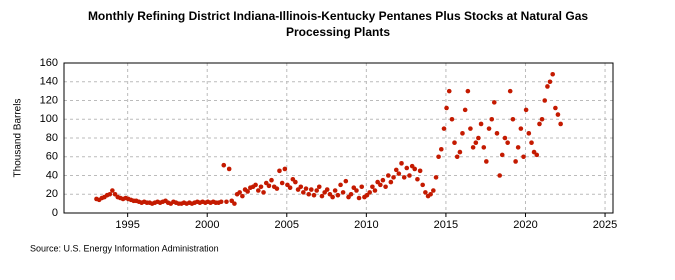  What do you see at coordinates (18, 138) in the screenshot?
I see `y-axis-label: Thousand Barrels` at bounding box center [18, 138].